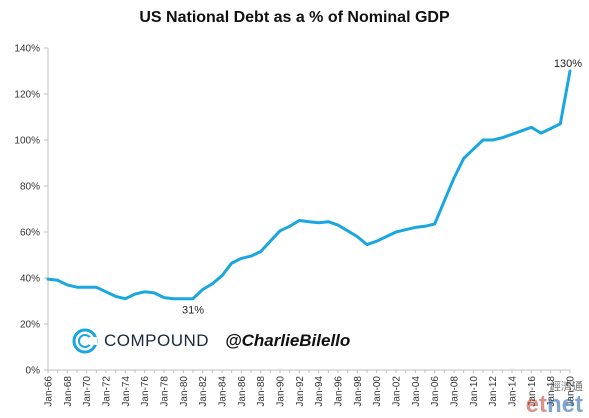 The height and width of the screenshot is (418, 589). Describe the element at coordinates (33, 371) in the screenshot. I see `y-tick-label: 0%` at that location.